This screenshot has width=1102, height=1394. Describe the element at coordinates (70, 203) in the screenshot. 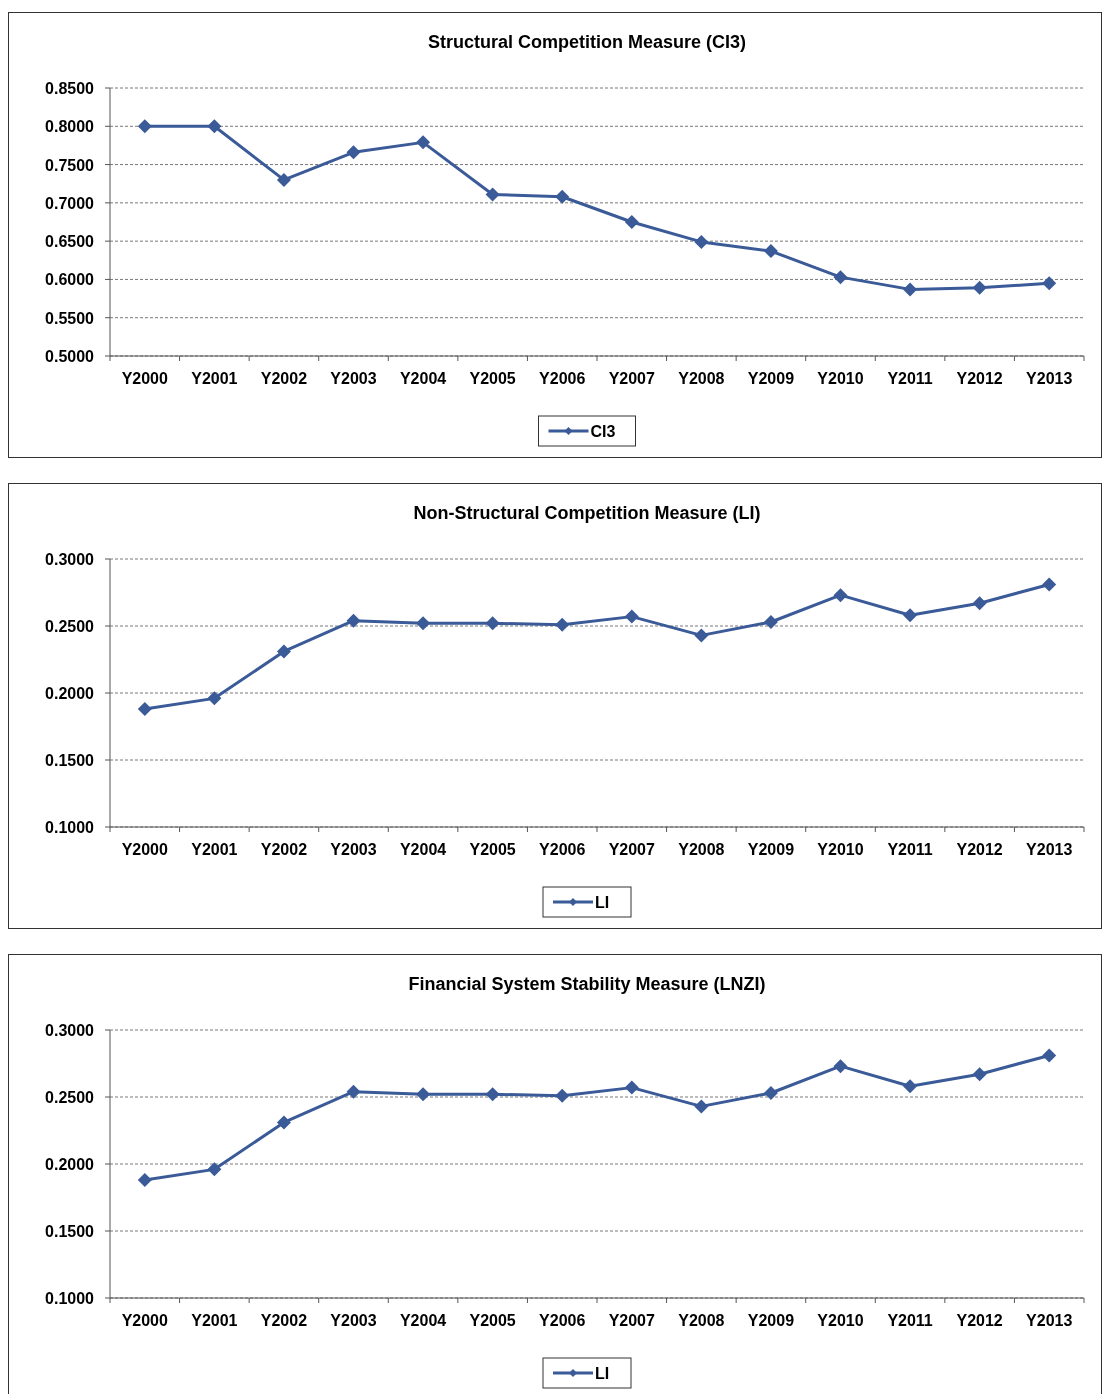

I see `y-tick-label: 0.7000` at that location.